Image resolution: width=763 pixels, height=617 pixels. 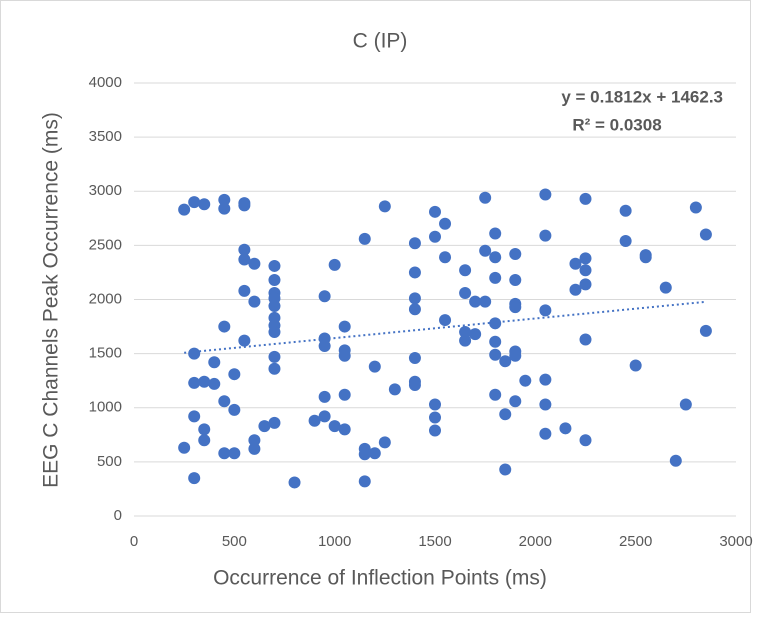 What do you see at coordinates (642, 96) in the screenshot?
I see `trendline-equation: y = 0.1812x + 1462.3` at bounding box center [642, 96].